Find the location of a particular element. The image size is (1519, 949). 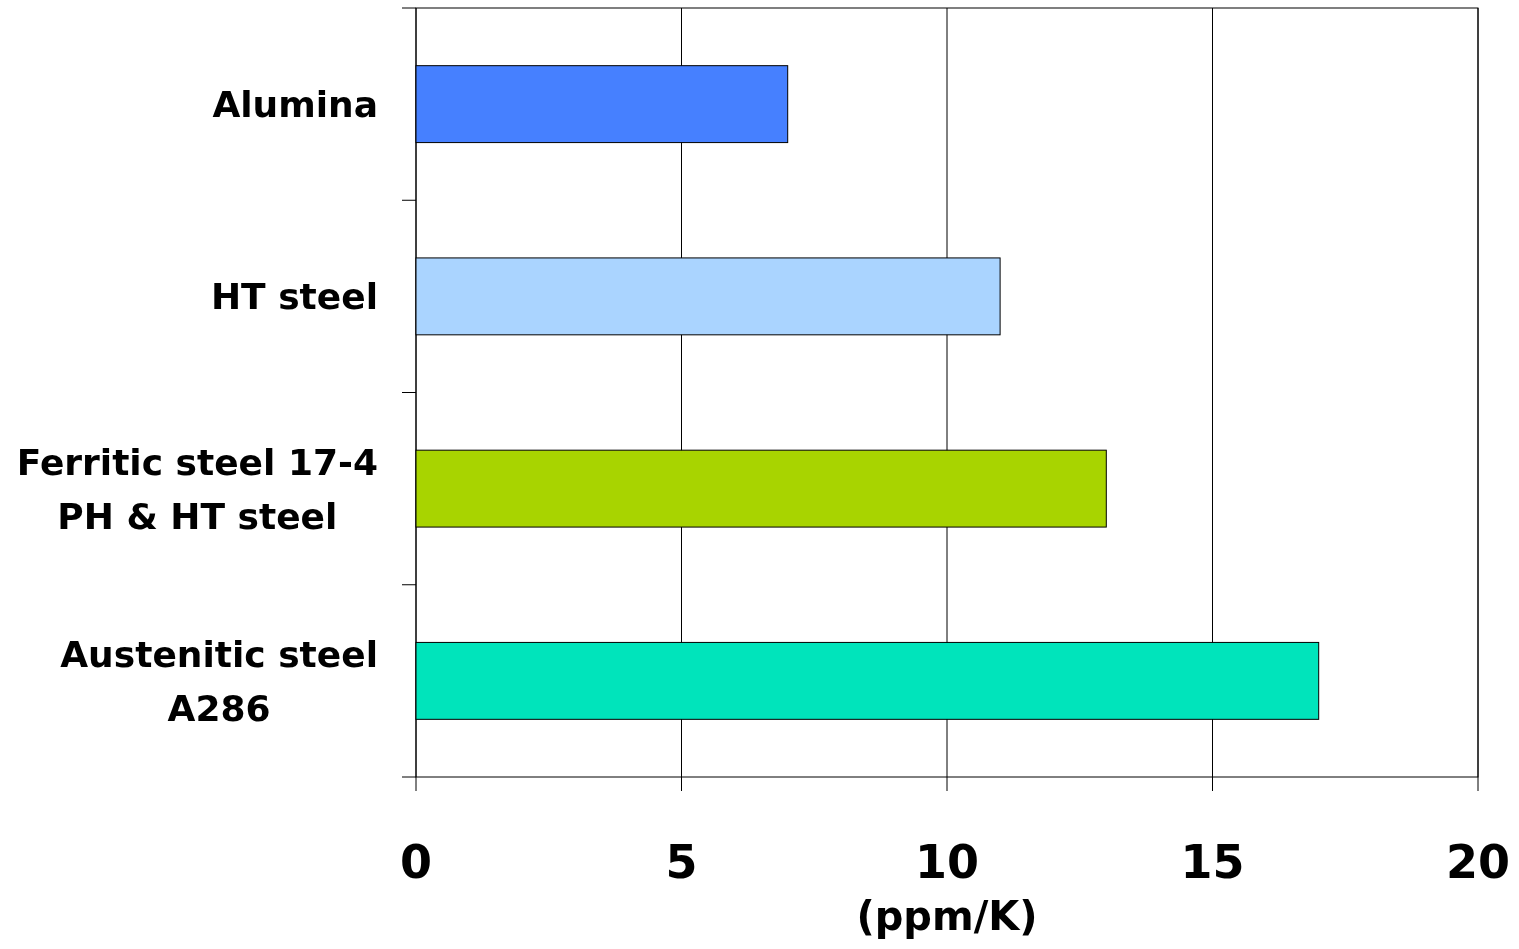

x-axis-title: (ppm/K) is located at coordinates (947, 916).